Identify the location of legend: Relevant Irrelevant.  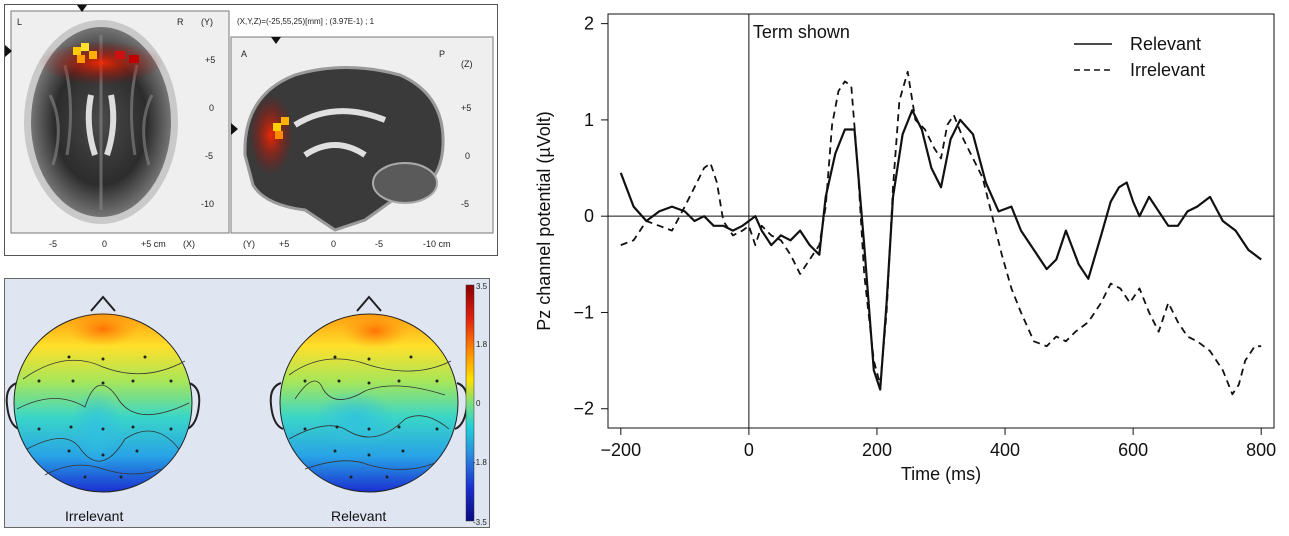
(1139, 57).